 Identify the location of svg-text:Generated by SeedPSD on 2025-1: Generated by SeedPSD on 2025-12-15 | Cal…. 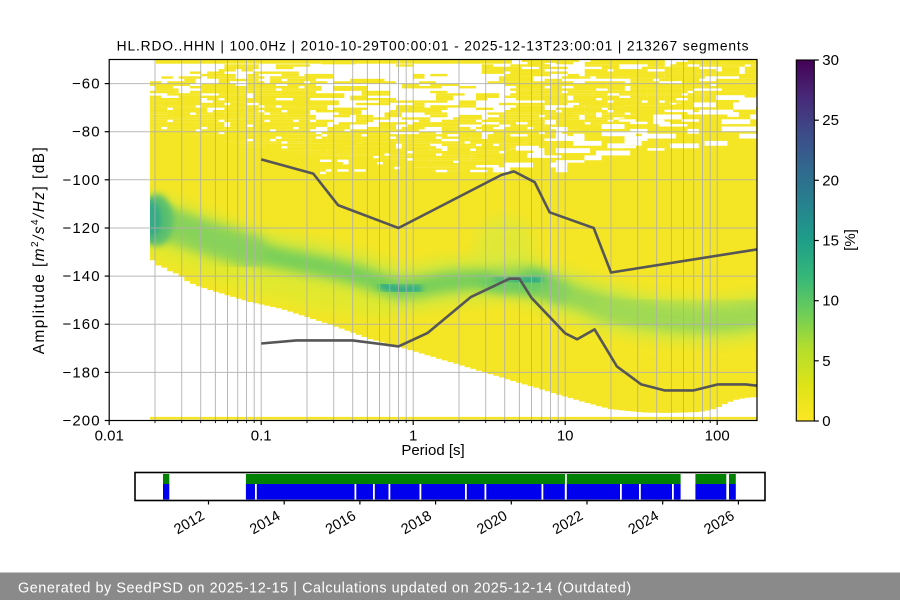
(325, 589).